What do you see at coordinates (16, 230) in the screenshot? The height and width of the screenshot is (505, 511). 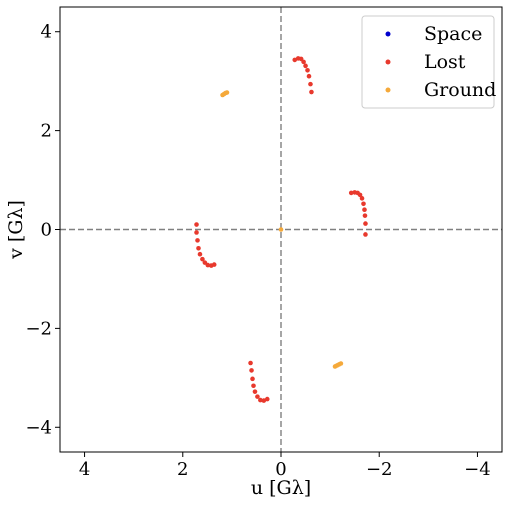 I see `y-axis-label: v [Gλ]` at bounding box center [16, 230].